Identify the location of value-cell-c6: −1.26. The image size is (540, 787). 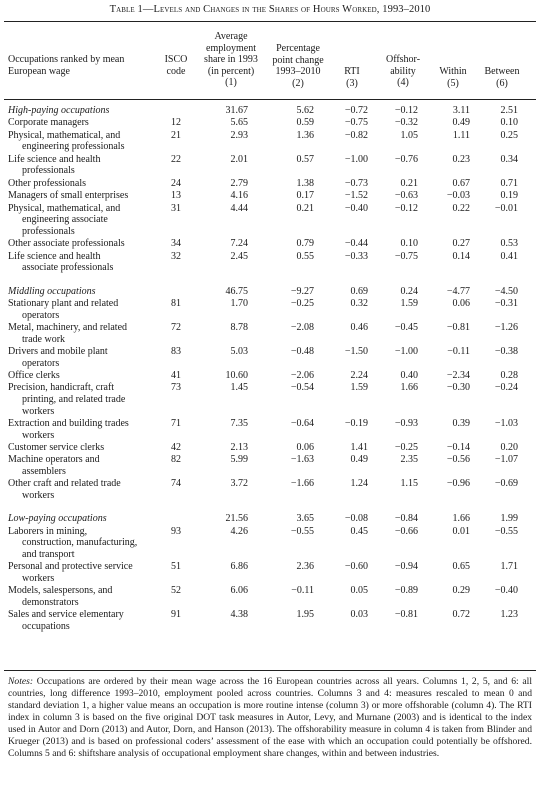
(506, 327).